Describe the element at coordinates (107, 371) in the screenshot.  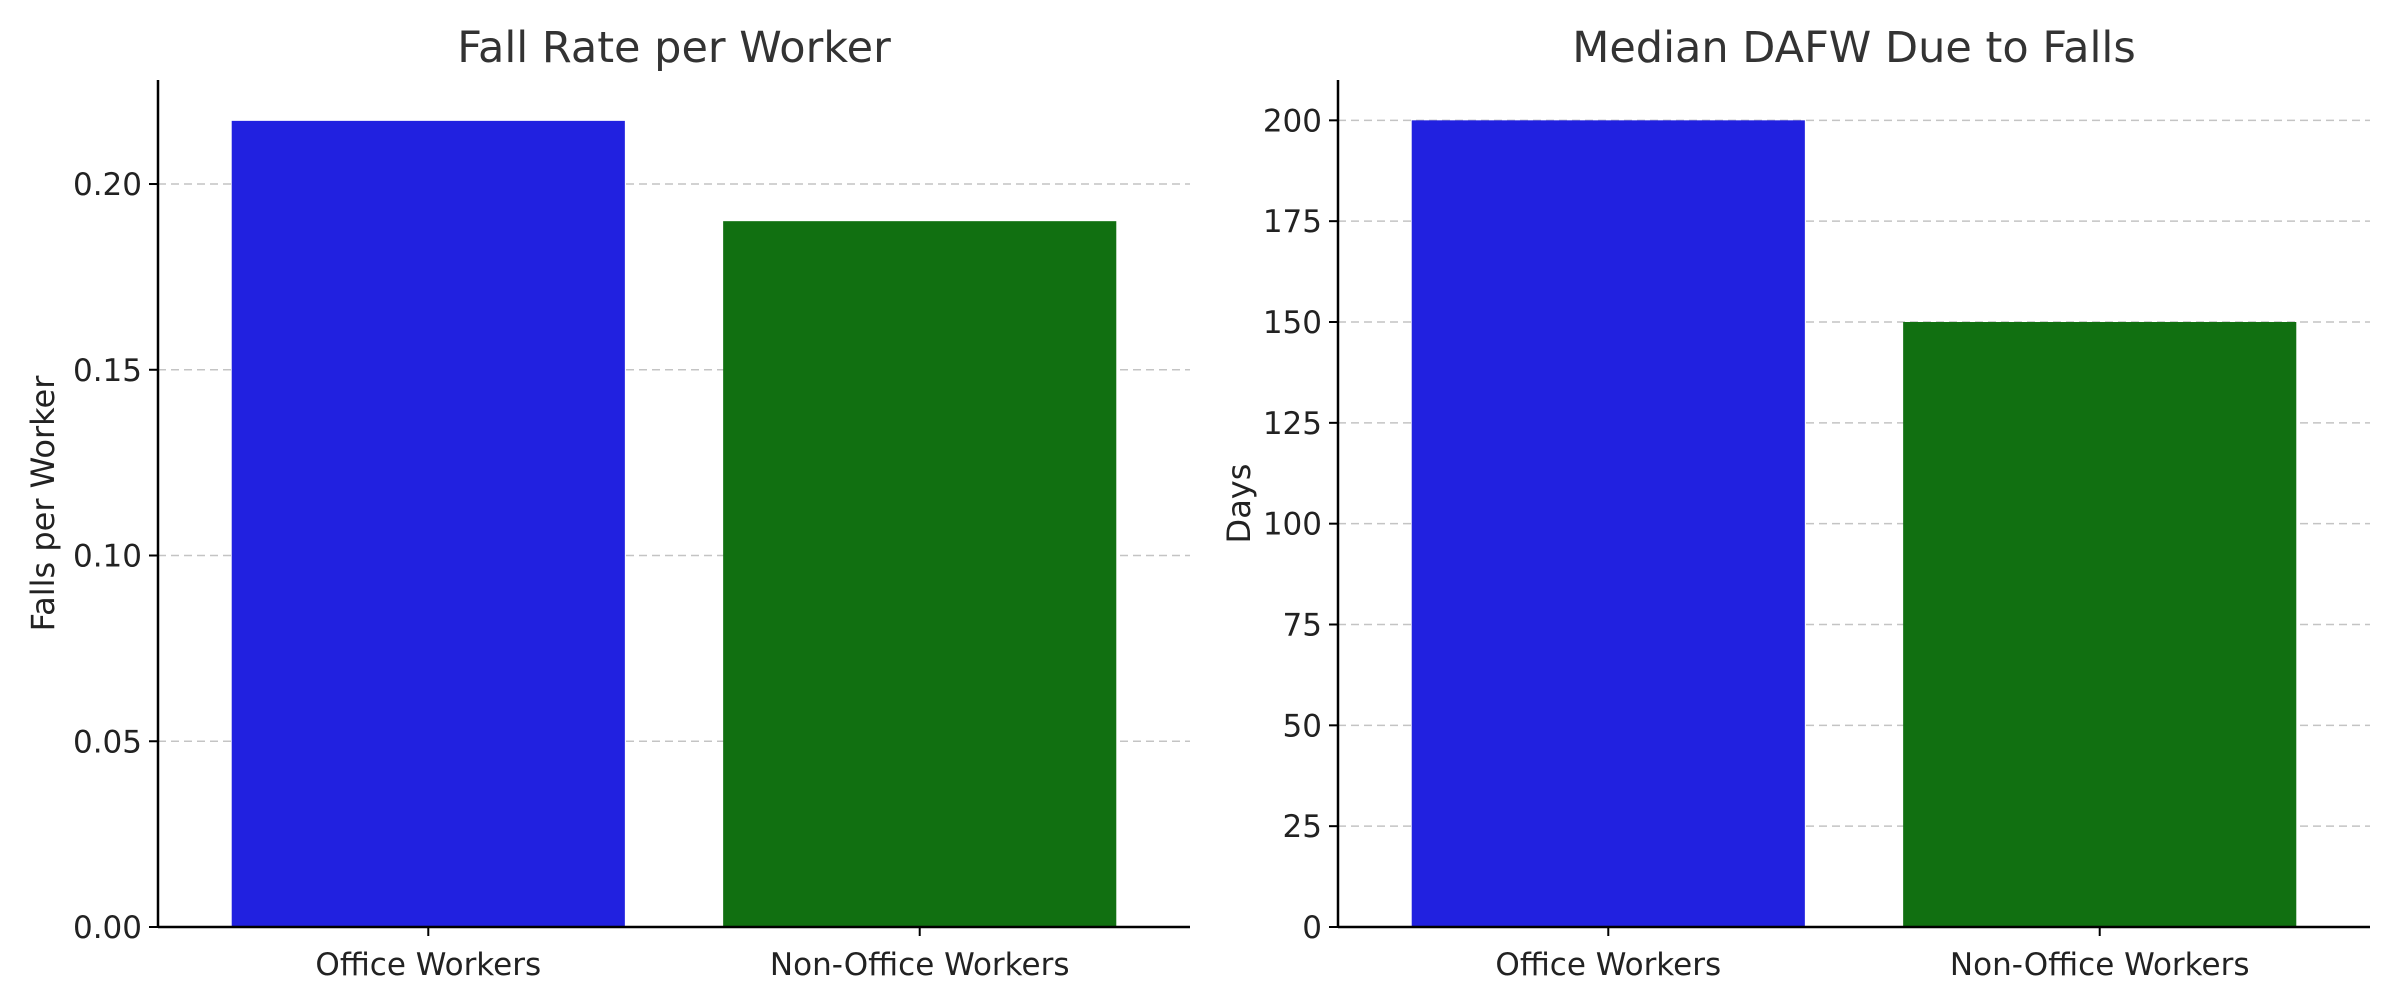
I see `y-tick-label: 0.15` at that location.